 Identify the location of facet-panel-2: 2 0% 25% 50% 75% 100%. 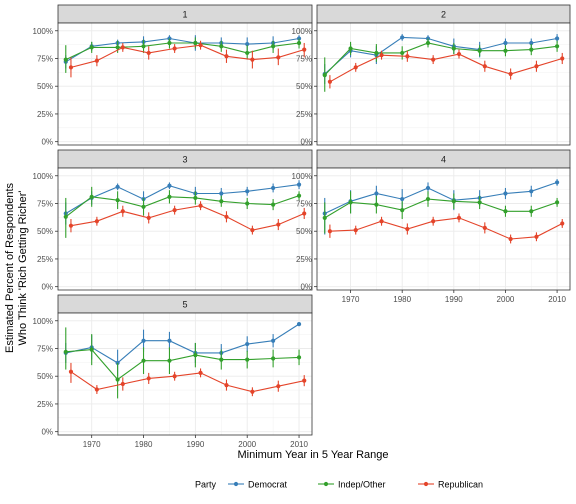
(431, 75).